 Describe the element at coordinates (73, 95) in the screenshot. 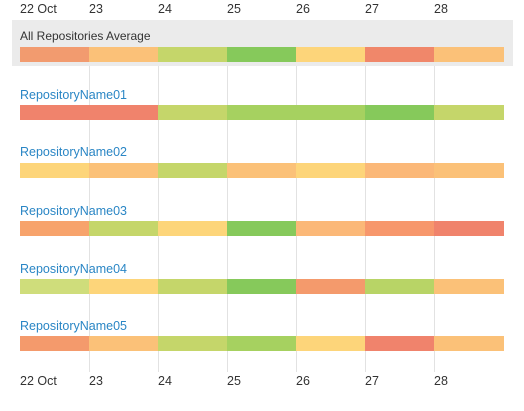

I see `repo-name-link: RepositoryName01` at that location.